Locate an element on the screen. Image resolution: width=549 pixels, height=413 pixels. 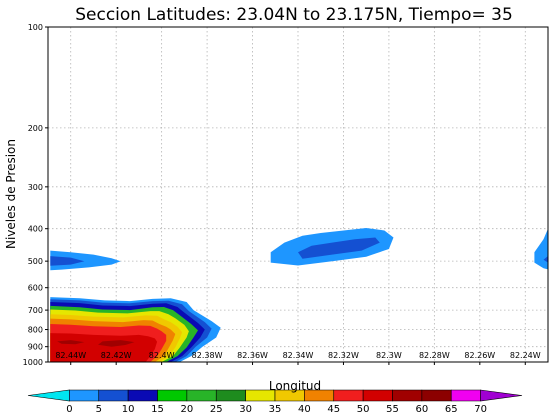
colorbar-label: 20 is located at coordinates (187, 408).